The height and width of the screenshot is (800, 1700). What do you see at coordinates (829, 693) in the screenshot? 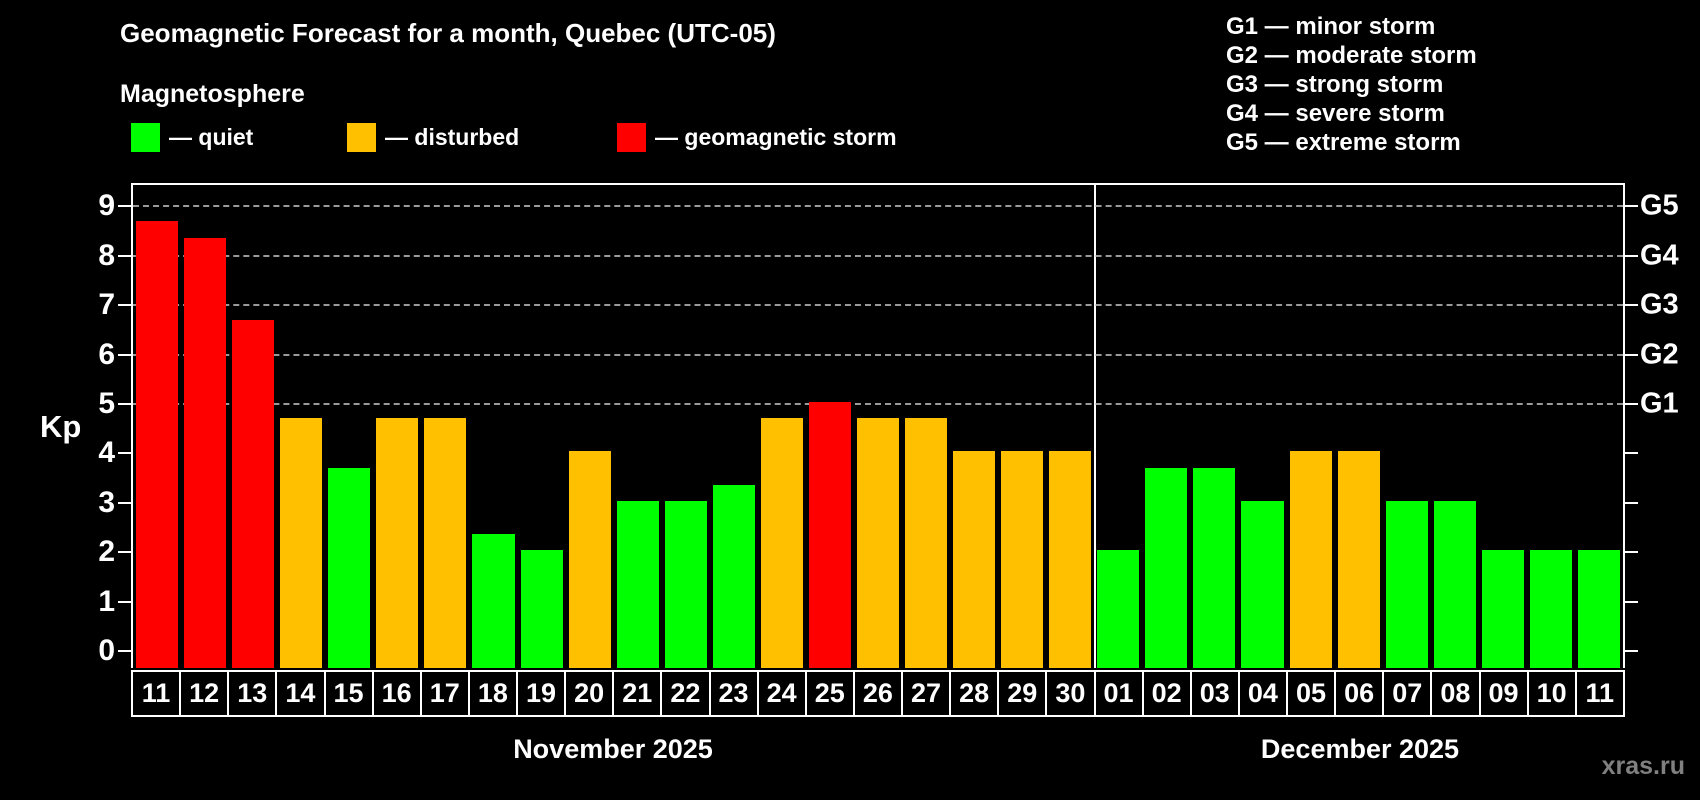
I see `day-label-25: 25` at bounding box center [829, 693].